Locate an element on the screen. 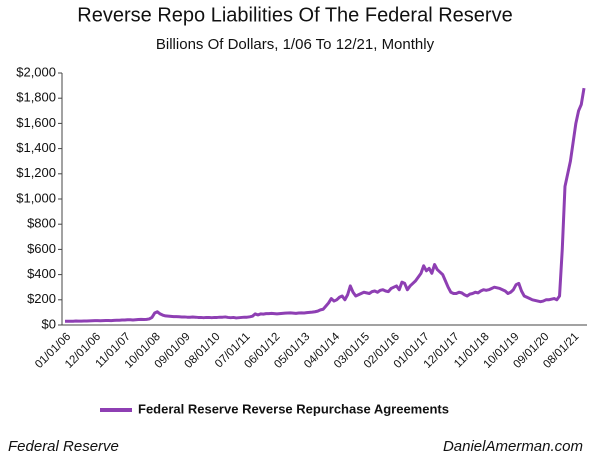  y-tick-label: $2,000 is located at coordinates (36, 71).